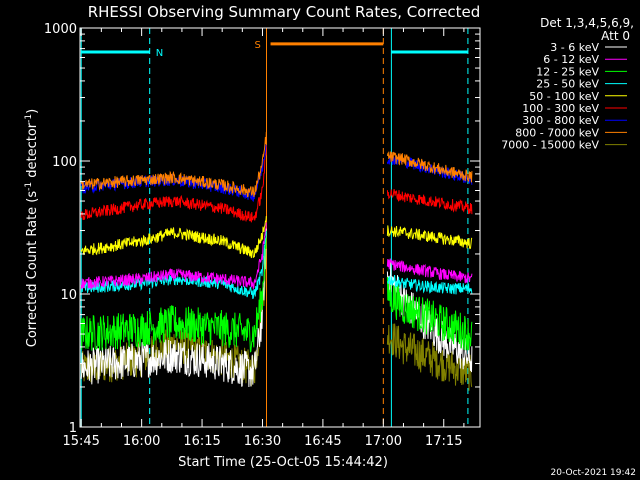 This screenshot has height=480, width=640. Describe the element at coordinates (564, 96) in the screenshot. I see `legend-label-4: 50 - 100 keV` at that location.